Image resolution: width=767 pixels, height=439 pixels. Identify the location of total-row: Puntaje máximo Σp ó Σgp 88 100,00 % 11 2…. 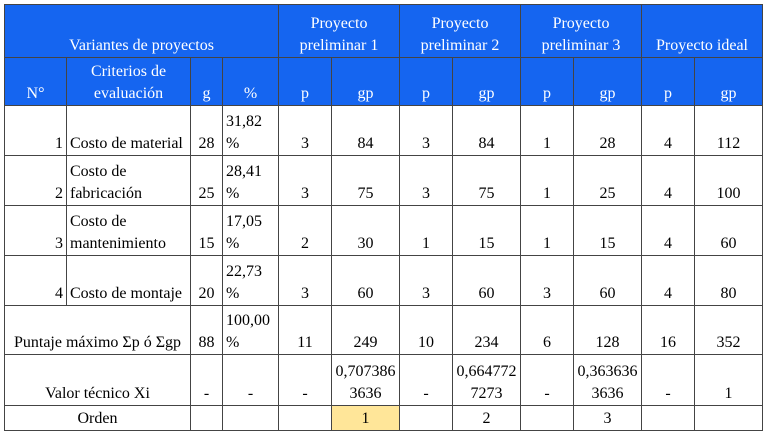
(383, 330).